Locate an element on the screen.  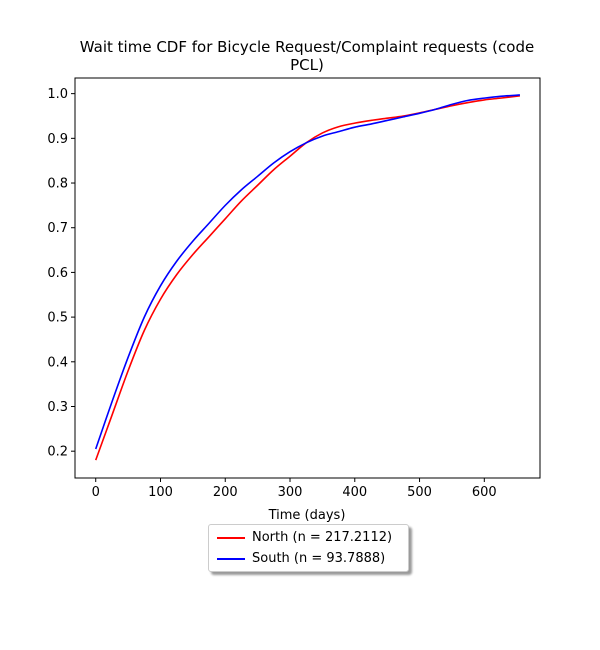
y-tick-label: 0.9 is located at coordinates (57, 139).